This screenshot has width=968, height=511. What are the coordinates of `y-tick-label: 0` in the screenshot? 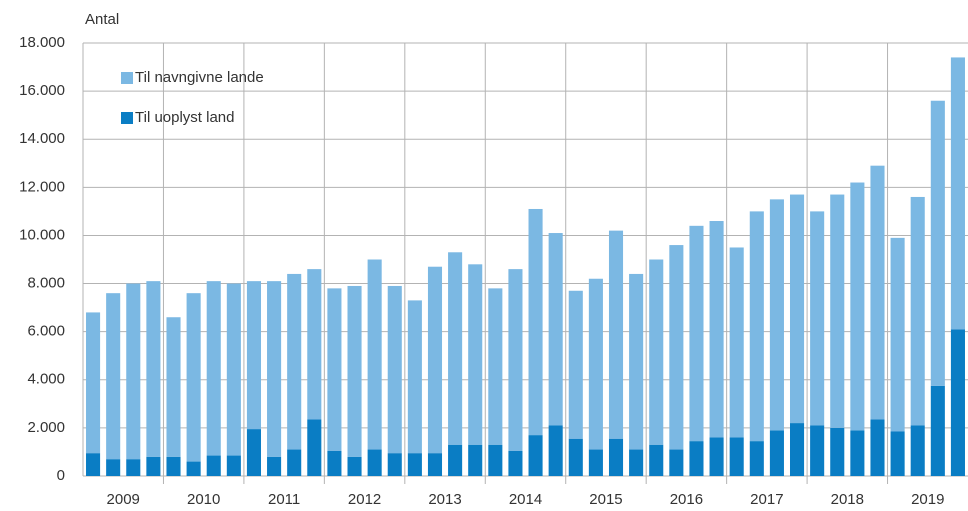 It's located at (61, 475).